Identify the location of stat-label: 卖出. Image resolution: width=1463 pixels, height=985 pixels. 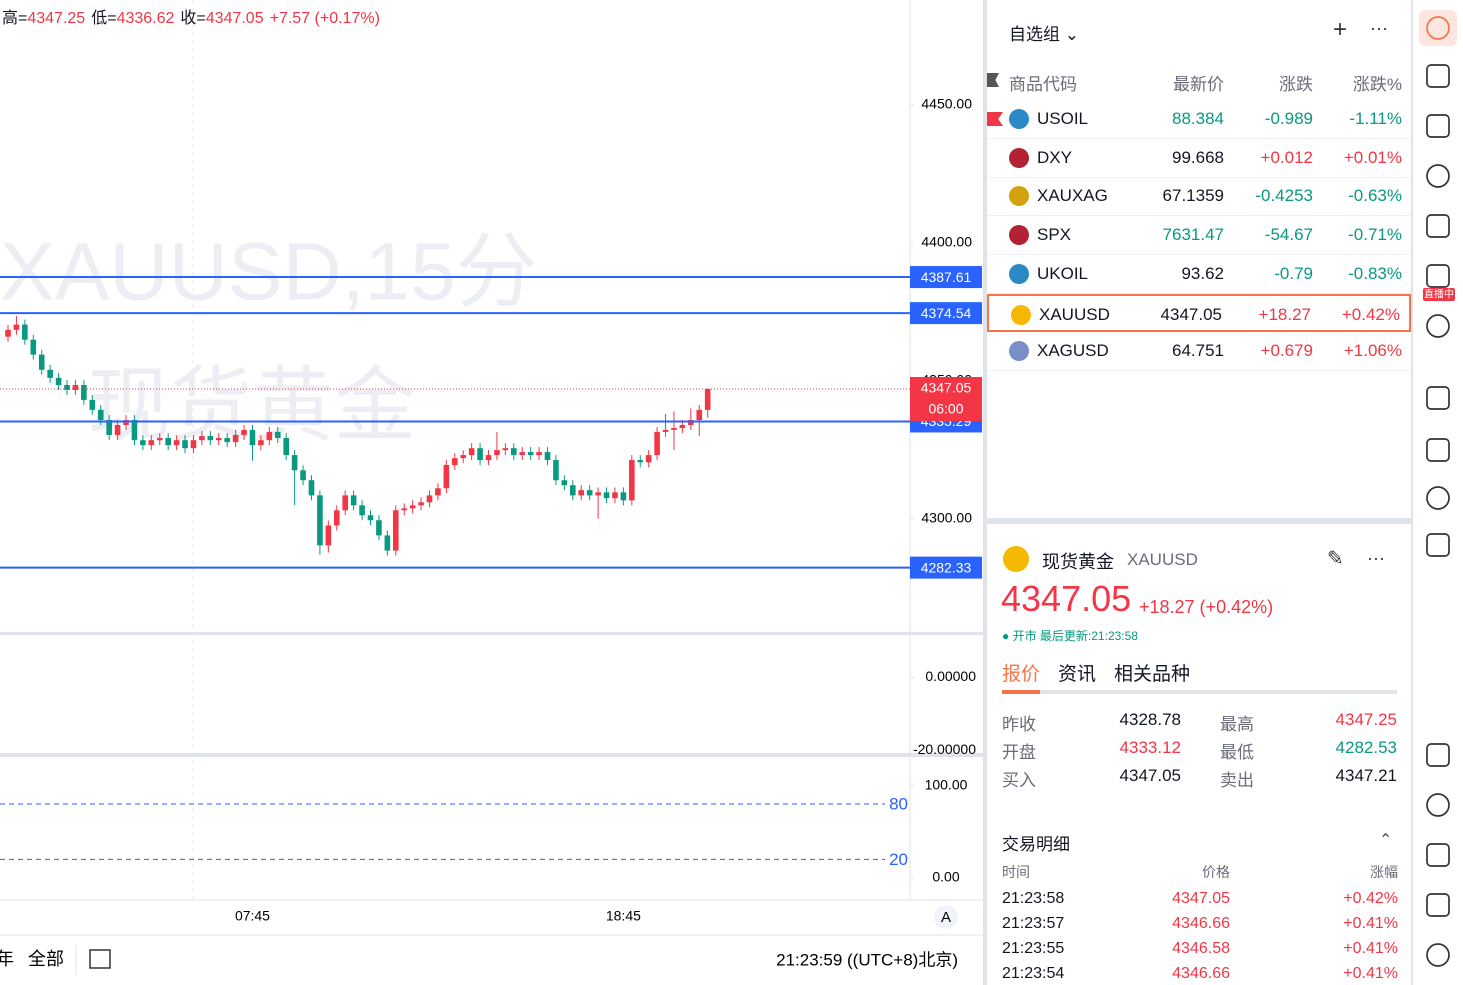
(1237, 780).